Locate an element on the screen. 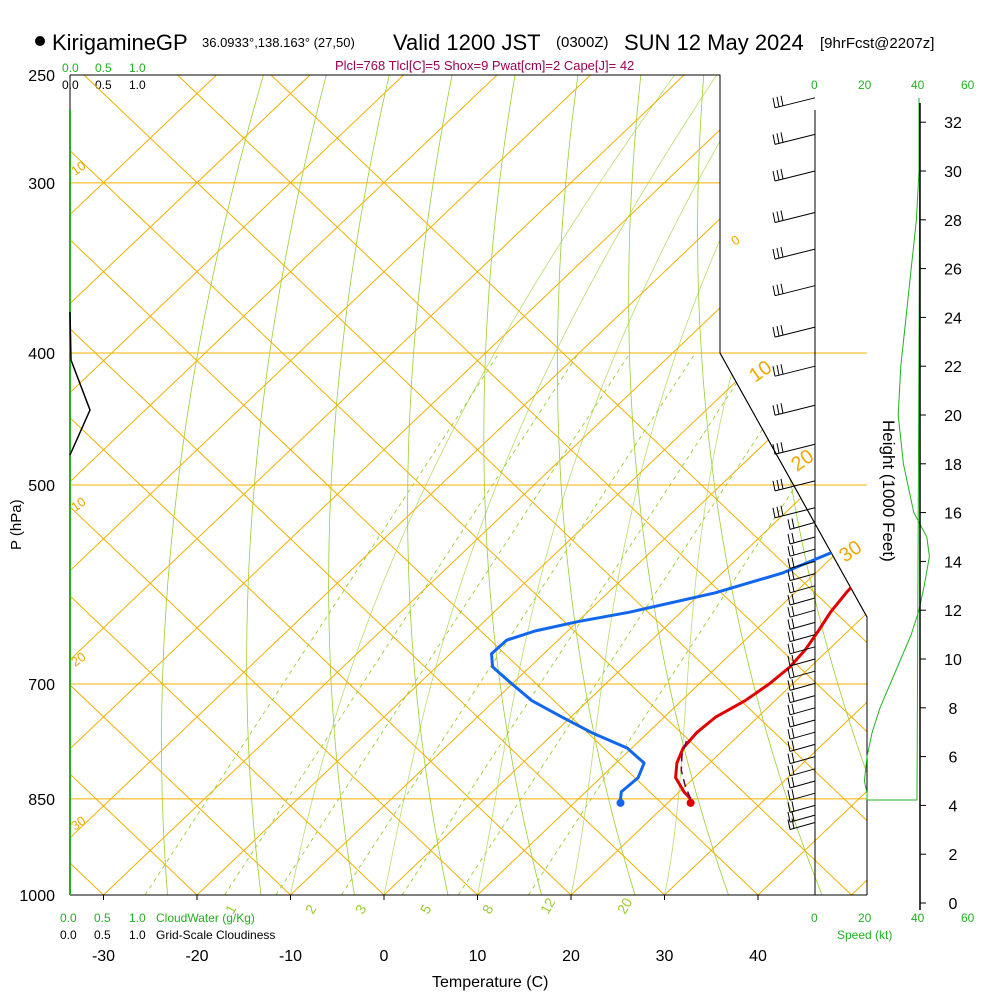 This screenshot has width=1000, height=1000. valid-time: Valid 1200 JST is located at coordinates (467, 42).